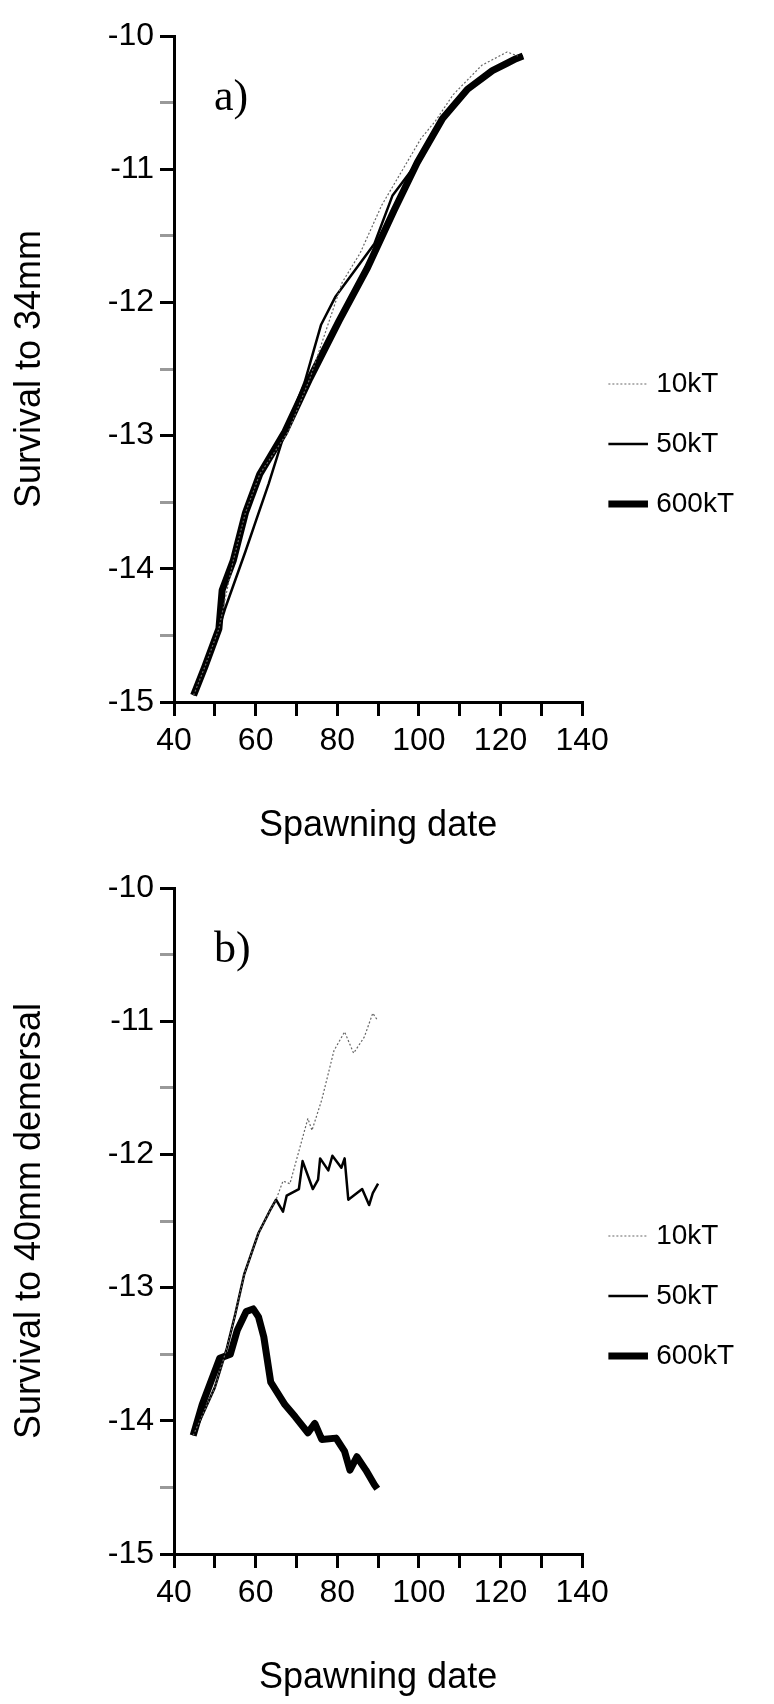 This screenshot has width=774, height=1704. What do you see at coordinates (27, 1221) in the screenshot?
I see `y-axis-title: Survival to 40mm demersal` at bounding box center [27, 1221].